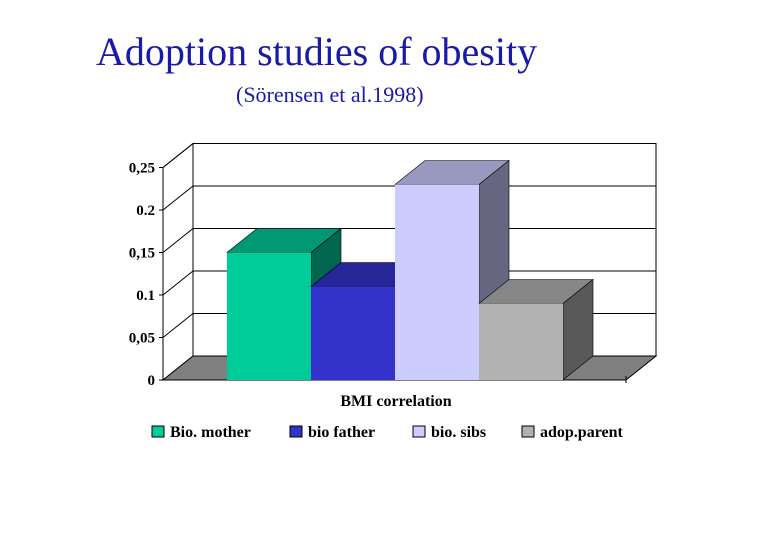 The height and width of the screenshot is (540, 780). I want to click on y-tick-label: 0,05, so click(142, 339).